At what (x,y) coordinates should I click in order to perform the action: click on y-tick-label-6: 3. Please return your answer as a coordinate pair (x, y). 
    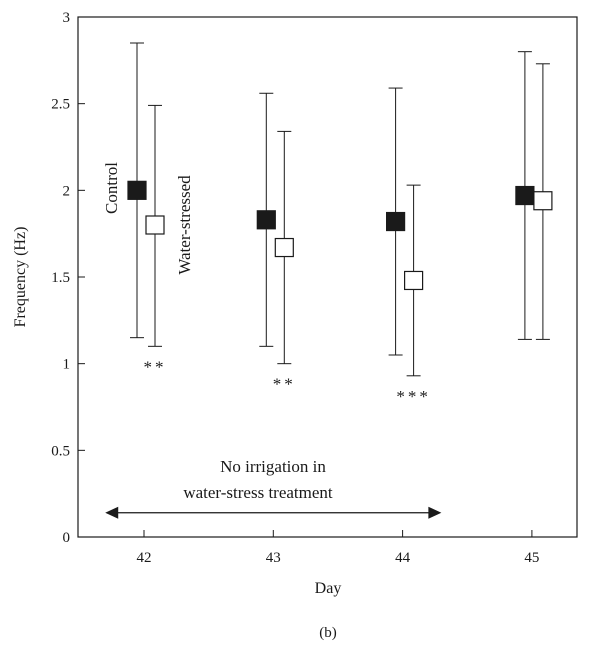
    Looking at the image, I should click on (67, 18).